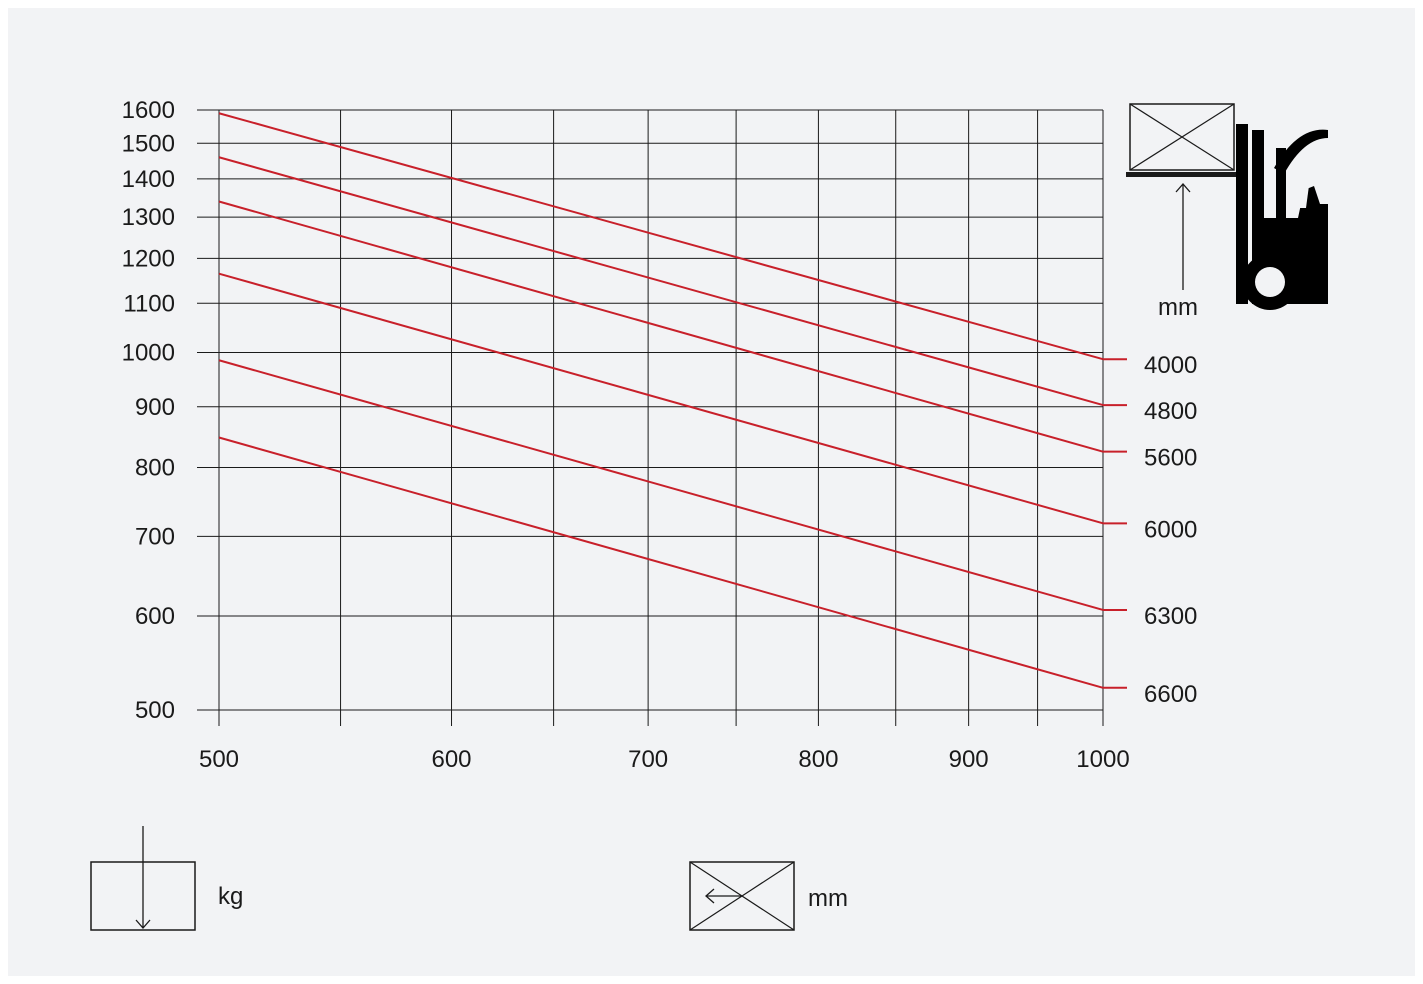 The width and height of the screenshot is (1423, 984). Describe the element at coordinates (230, 896) in the screenshot. I see `y-unit-label: kg` at that location.